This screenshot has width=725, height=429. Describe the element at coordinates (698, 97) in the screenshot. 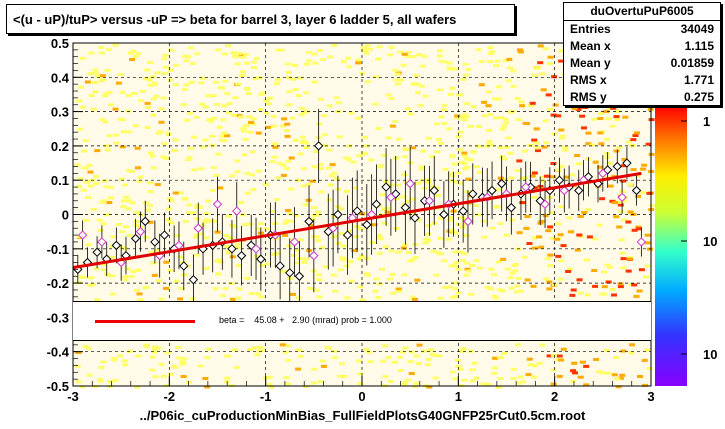

I see `stats-value: 0.275` at that location.